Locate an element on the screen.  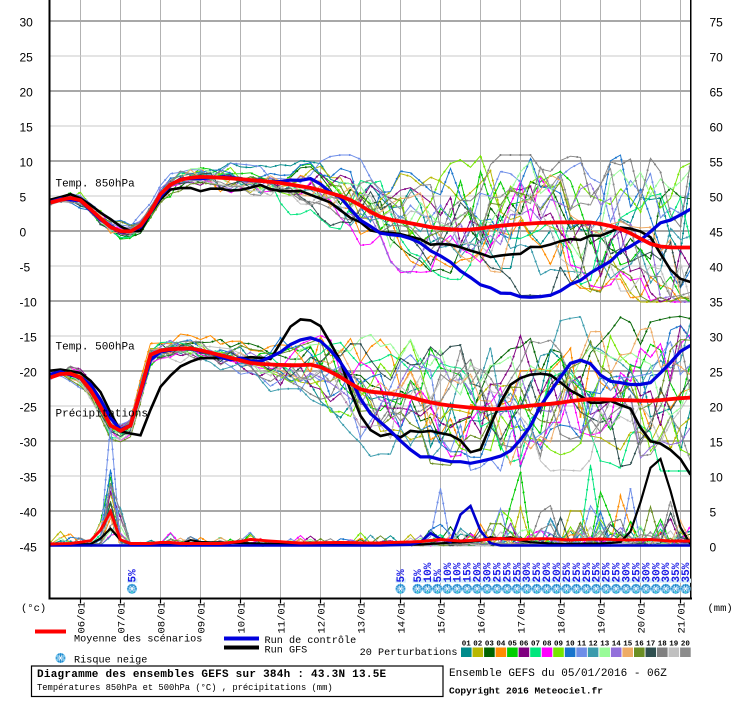
svg-text: Copyright 2016 Meteociel.fr is located at coordinates (526, 691).